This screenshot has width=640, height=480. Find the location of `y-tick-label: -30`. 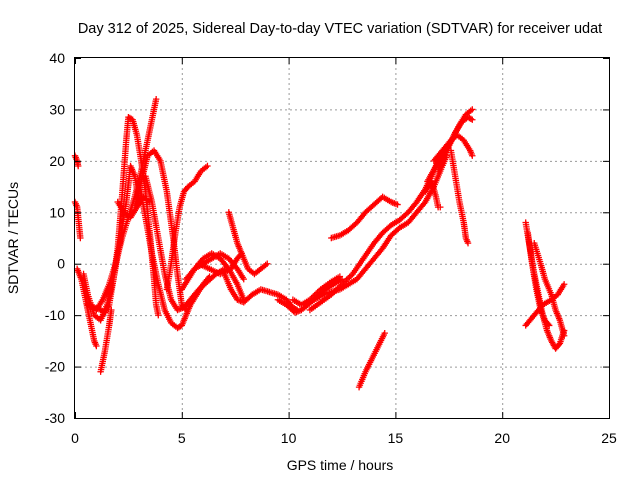

y-tick-label: -30 is located at coordinates (55, 418).